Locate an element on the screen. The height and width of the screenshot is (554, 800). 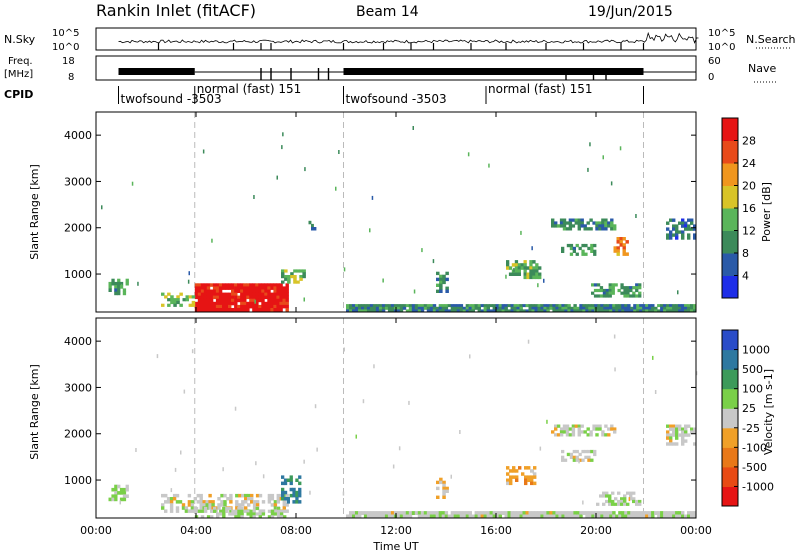
freq-unit-label: [MHz] is located at coordinates (18, 74).